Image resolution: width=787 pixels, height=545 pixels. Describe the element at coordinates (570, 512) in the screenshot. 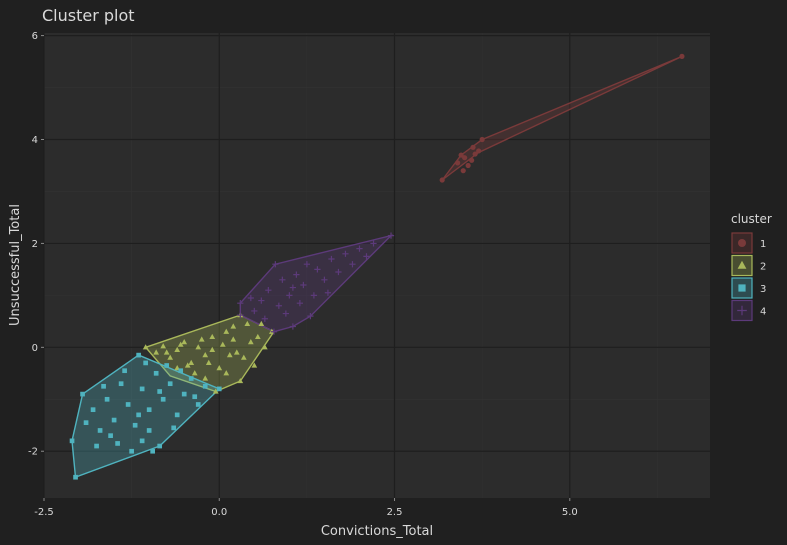

I see `x-tick-label: 5.0` at that location.